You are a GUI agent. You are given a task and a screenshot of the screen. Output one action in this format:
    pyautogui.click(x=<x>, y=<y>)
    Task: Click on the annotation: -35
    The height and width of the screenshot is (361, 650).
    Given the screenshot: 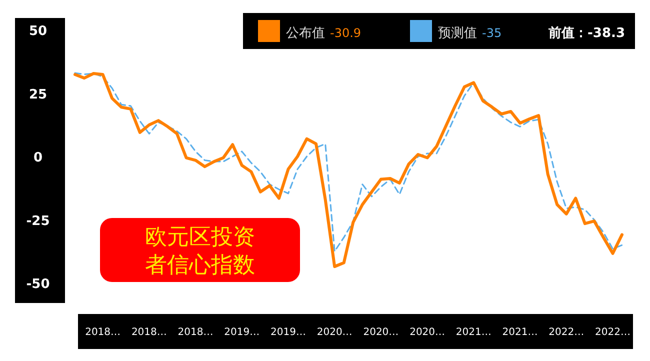 What is the action you would take?
    pyautogui.click(x=492, y=33)
    